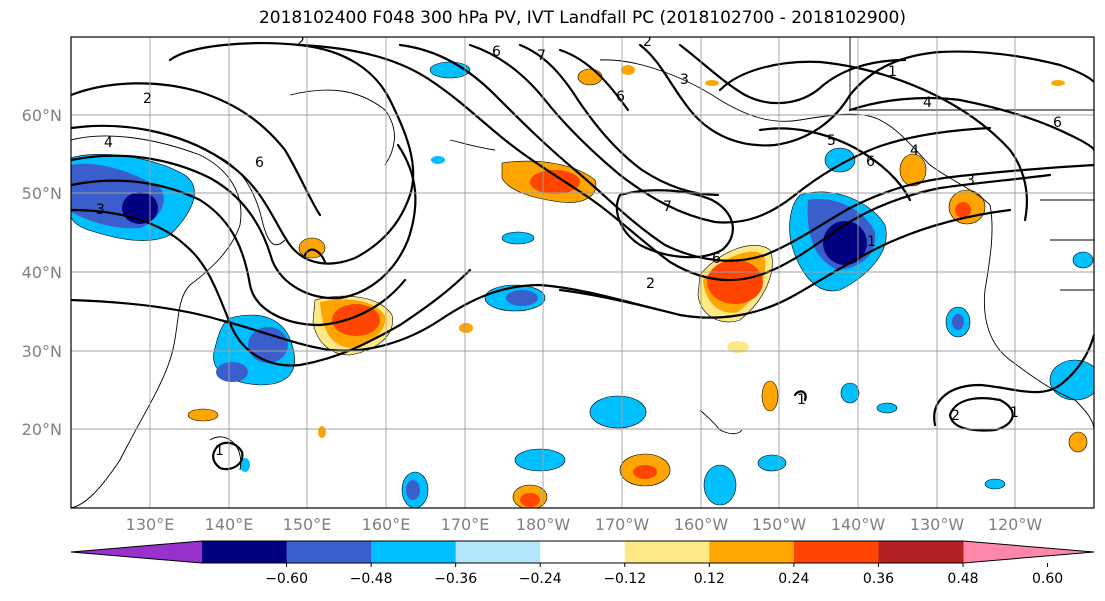 Image resolution: width=1105 pixels, height=601 pixels. Describe the element at coordinates (543, 524) in the screenshot. I see `lon-label: 180°W` at that location.